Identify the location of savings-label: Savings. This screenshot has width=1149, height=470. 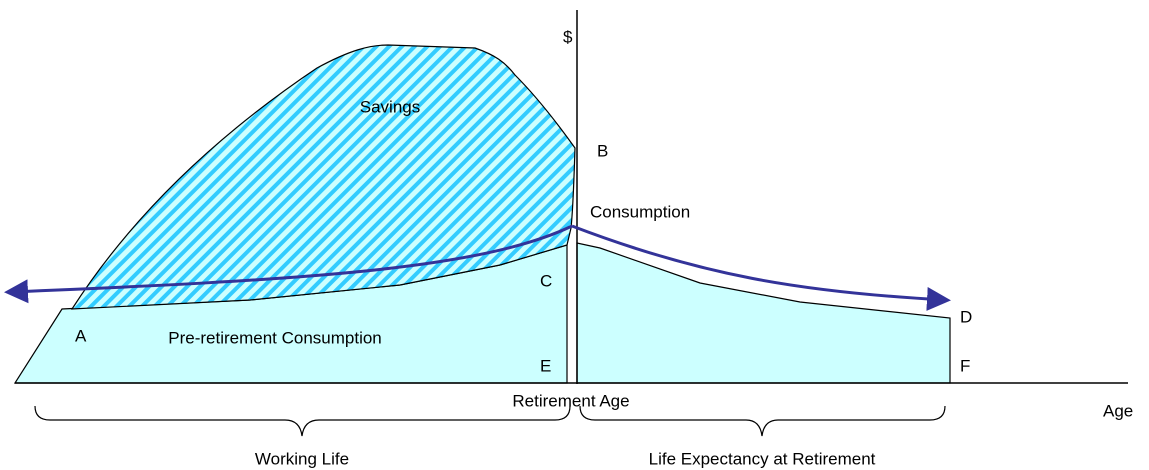
(390, 106).